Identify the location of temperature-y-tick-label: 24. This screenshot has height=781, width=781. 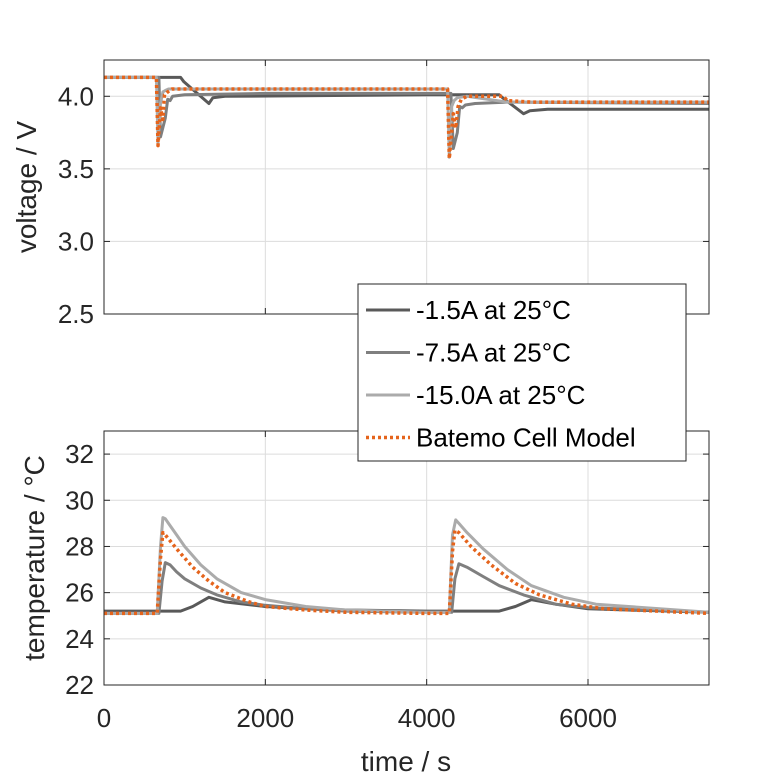
(79, 639).